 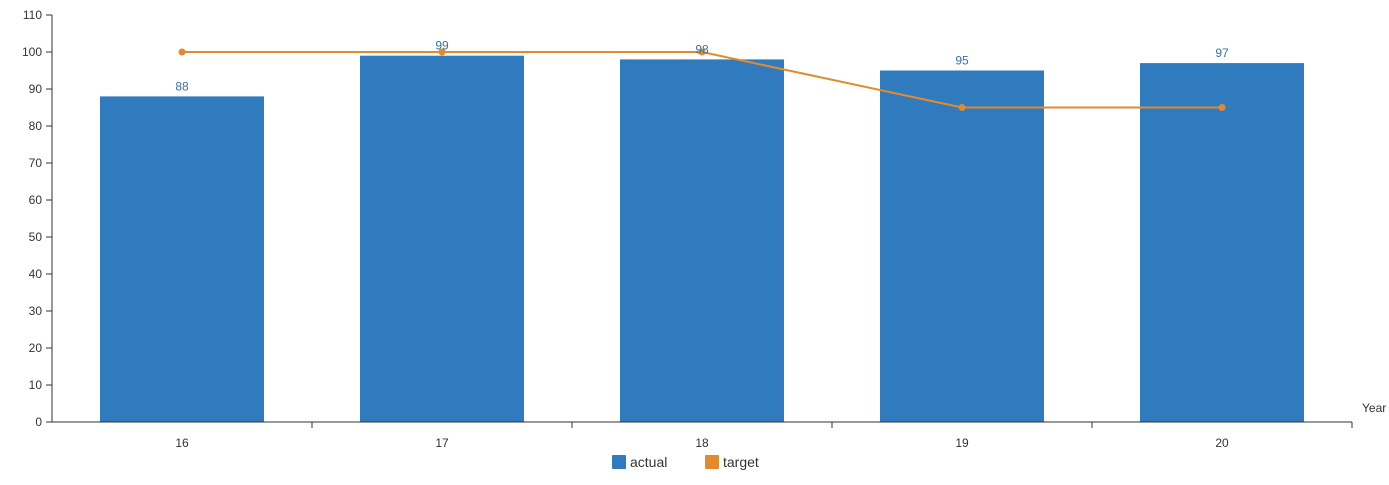 What do you see at coordinates (36, 163) in the screenshot?
I see `y-tick-label: 70` at bounding box center [36, 163].